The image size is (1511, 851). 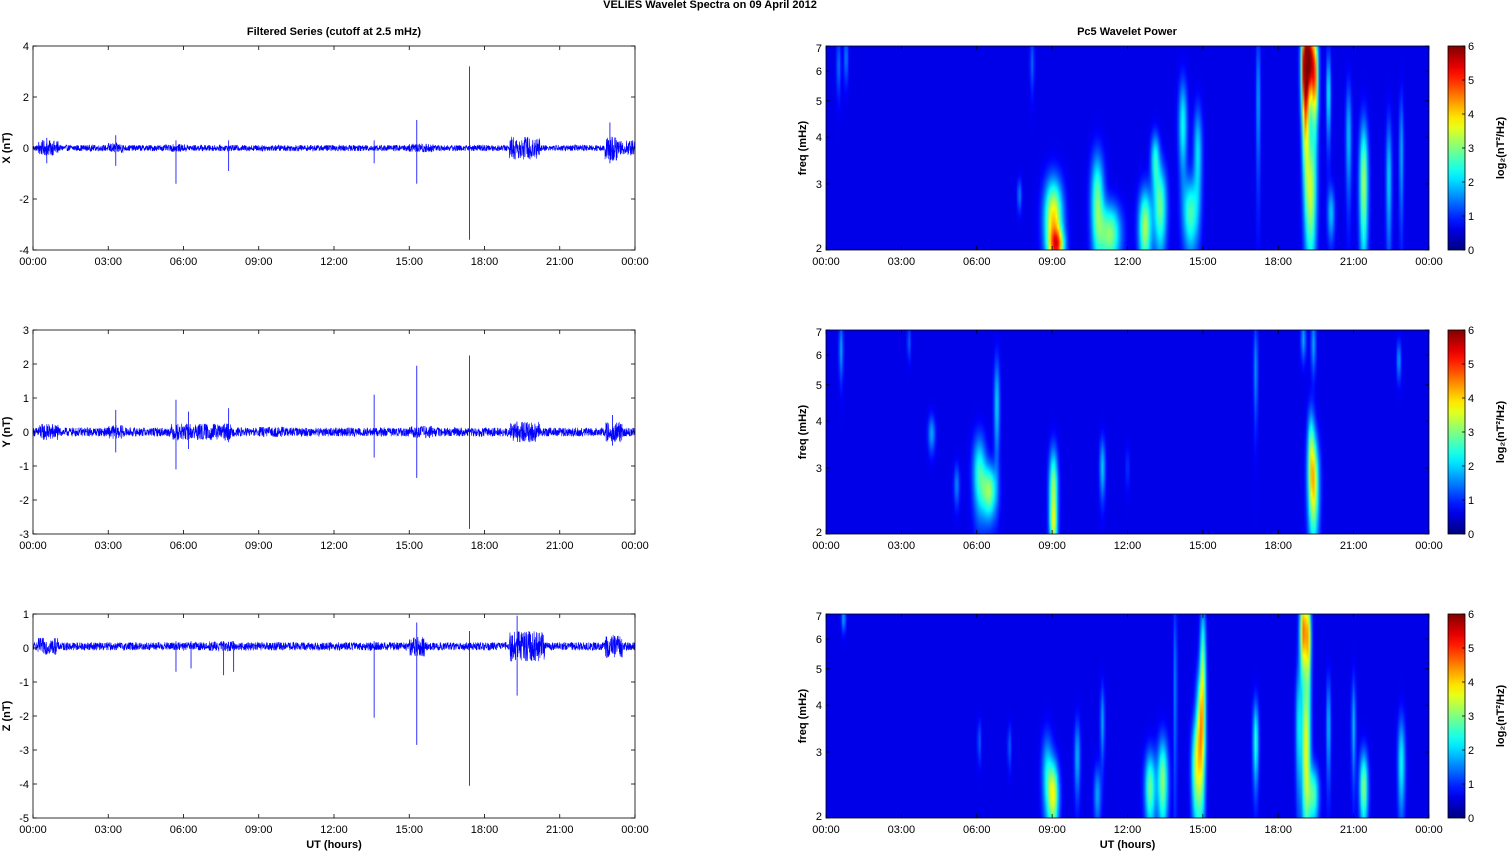 What do you see at coordinates (1127, 32) in the screenshot?
I see `right-column-title: Pc5 Wavelet Power` at bounding box center [1127, 32].